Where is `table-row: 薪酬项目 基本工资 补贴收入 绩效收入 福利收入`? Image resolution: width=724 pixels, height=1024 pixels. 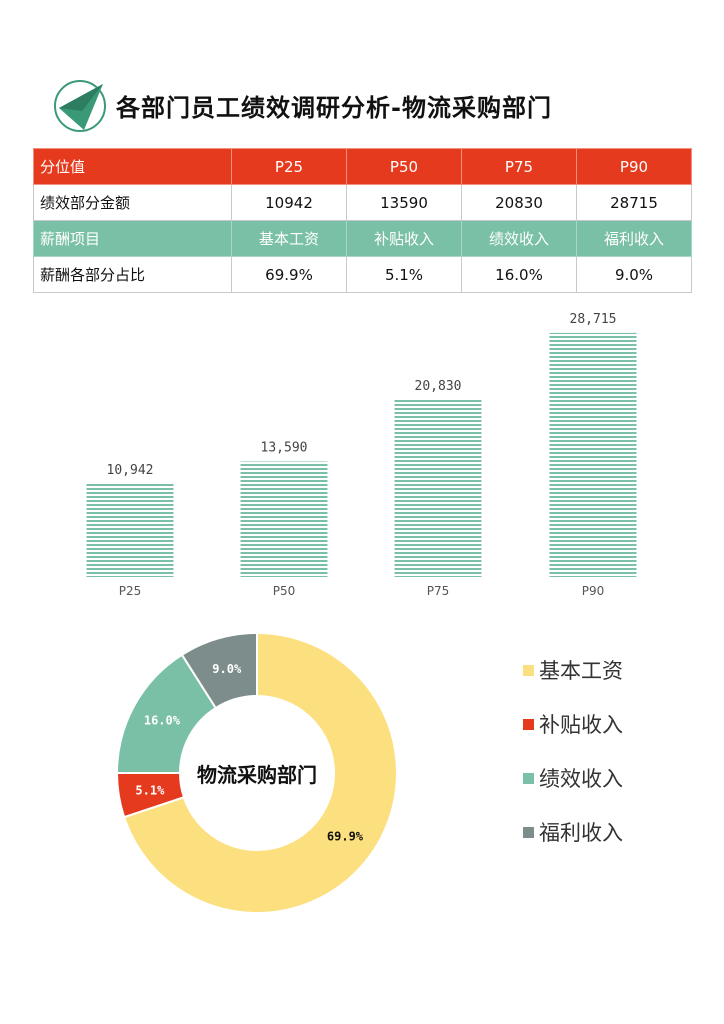
table-row: 薪酬项目 基本工资 补贴收入 绩效收入 福利收入 is located at coordinates (362, 238).